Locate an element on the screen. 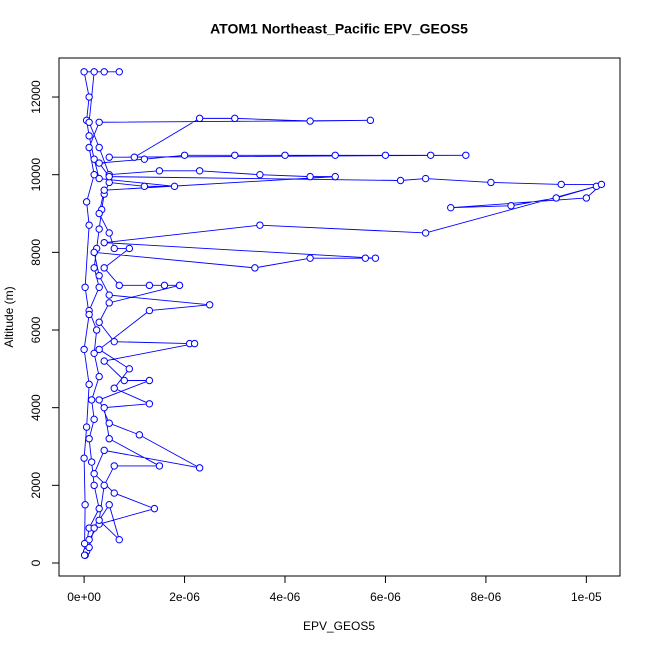 The height and width of the screenshot is (655, 650). y-tick-label: 4000 is located at coordinates (36, 407).